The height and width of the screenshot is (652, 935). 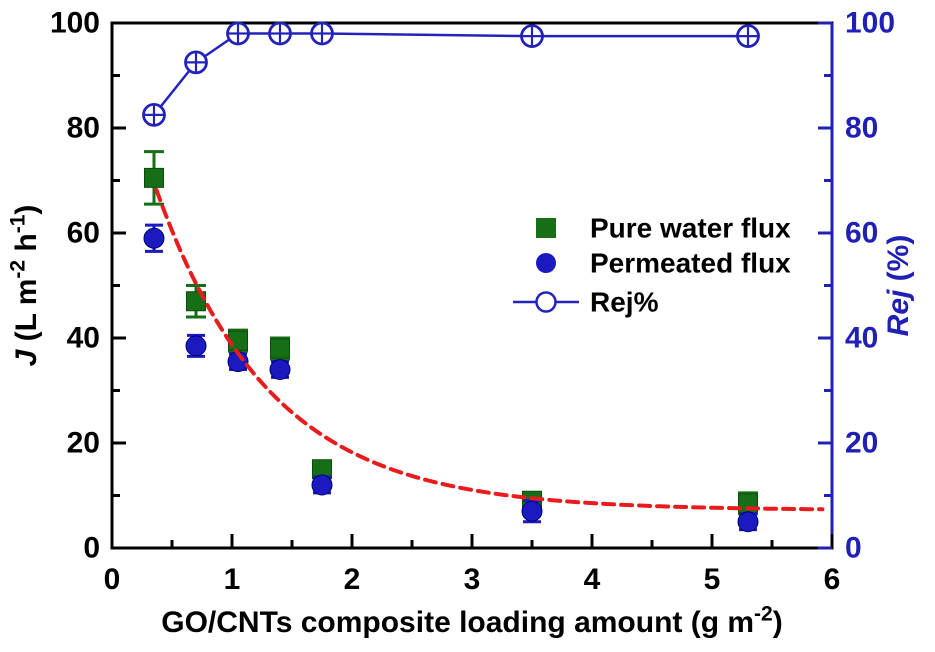 I want to click on x-tick-label: 6, so click(x=832, y=579).